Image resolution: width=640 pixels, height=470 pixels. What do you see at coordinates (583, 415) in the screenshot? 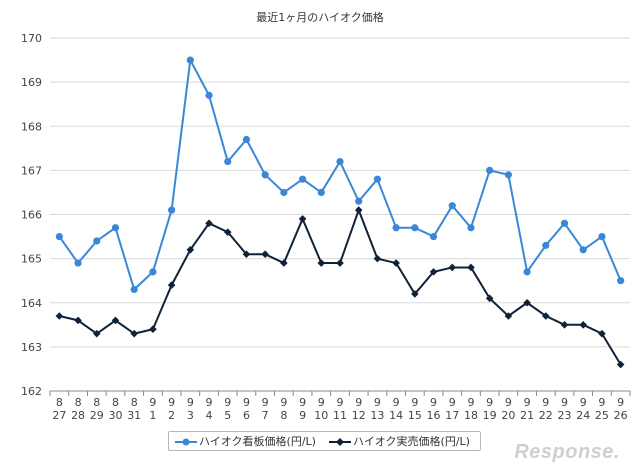
I see `x-tick-label-day: 24` at bounding box center [583, 415].